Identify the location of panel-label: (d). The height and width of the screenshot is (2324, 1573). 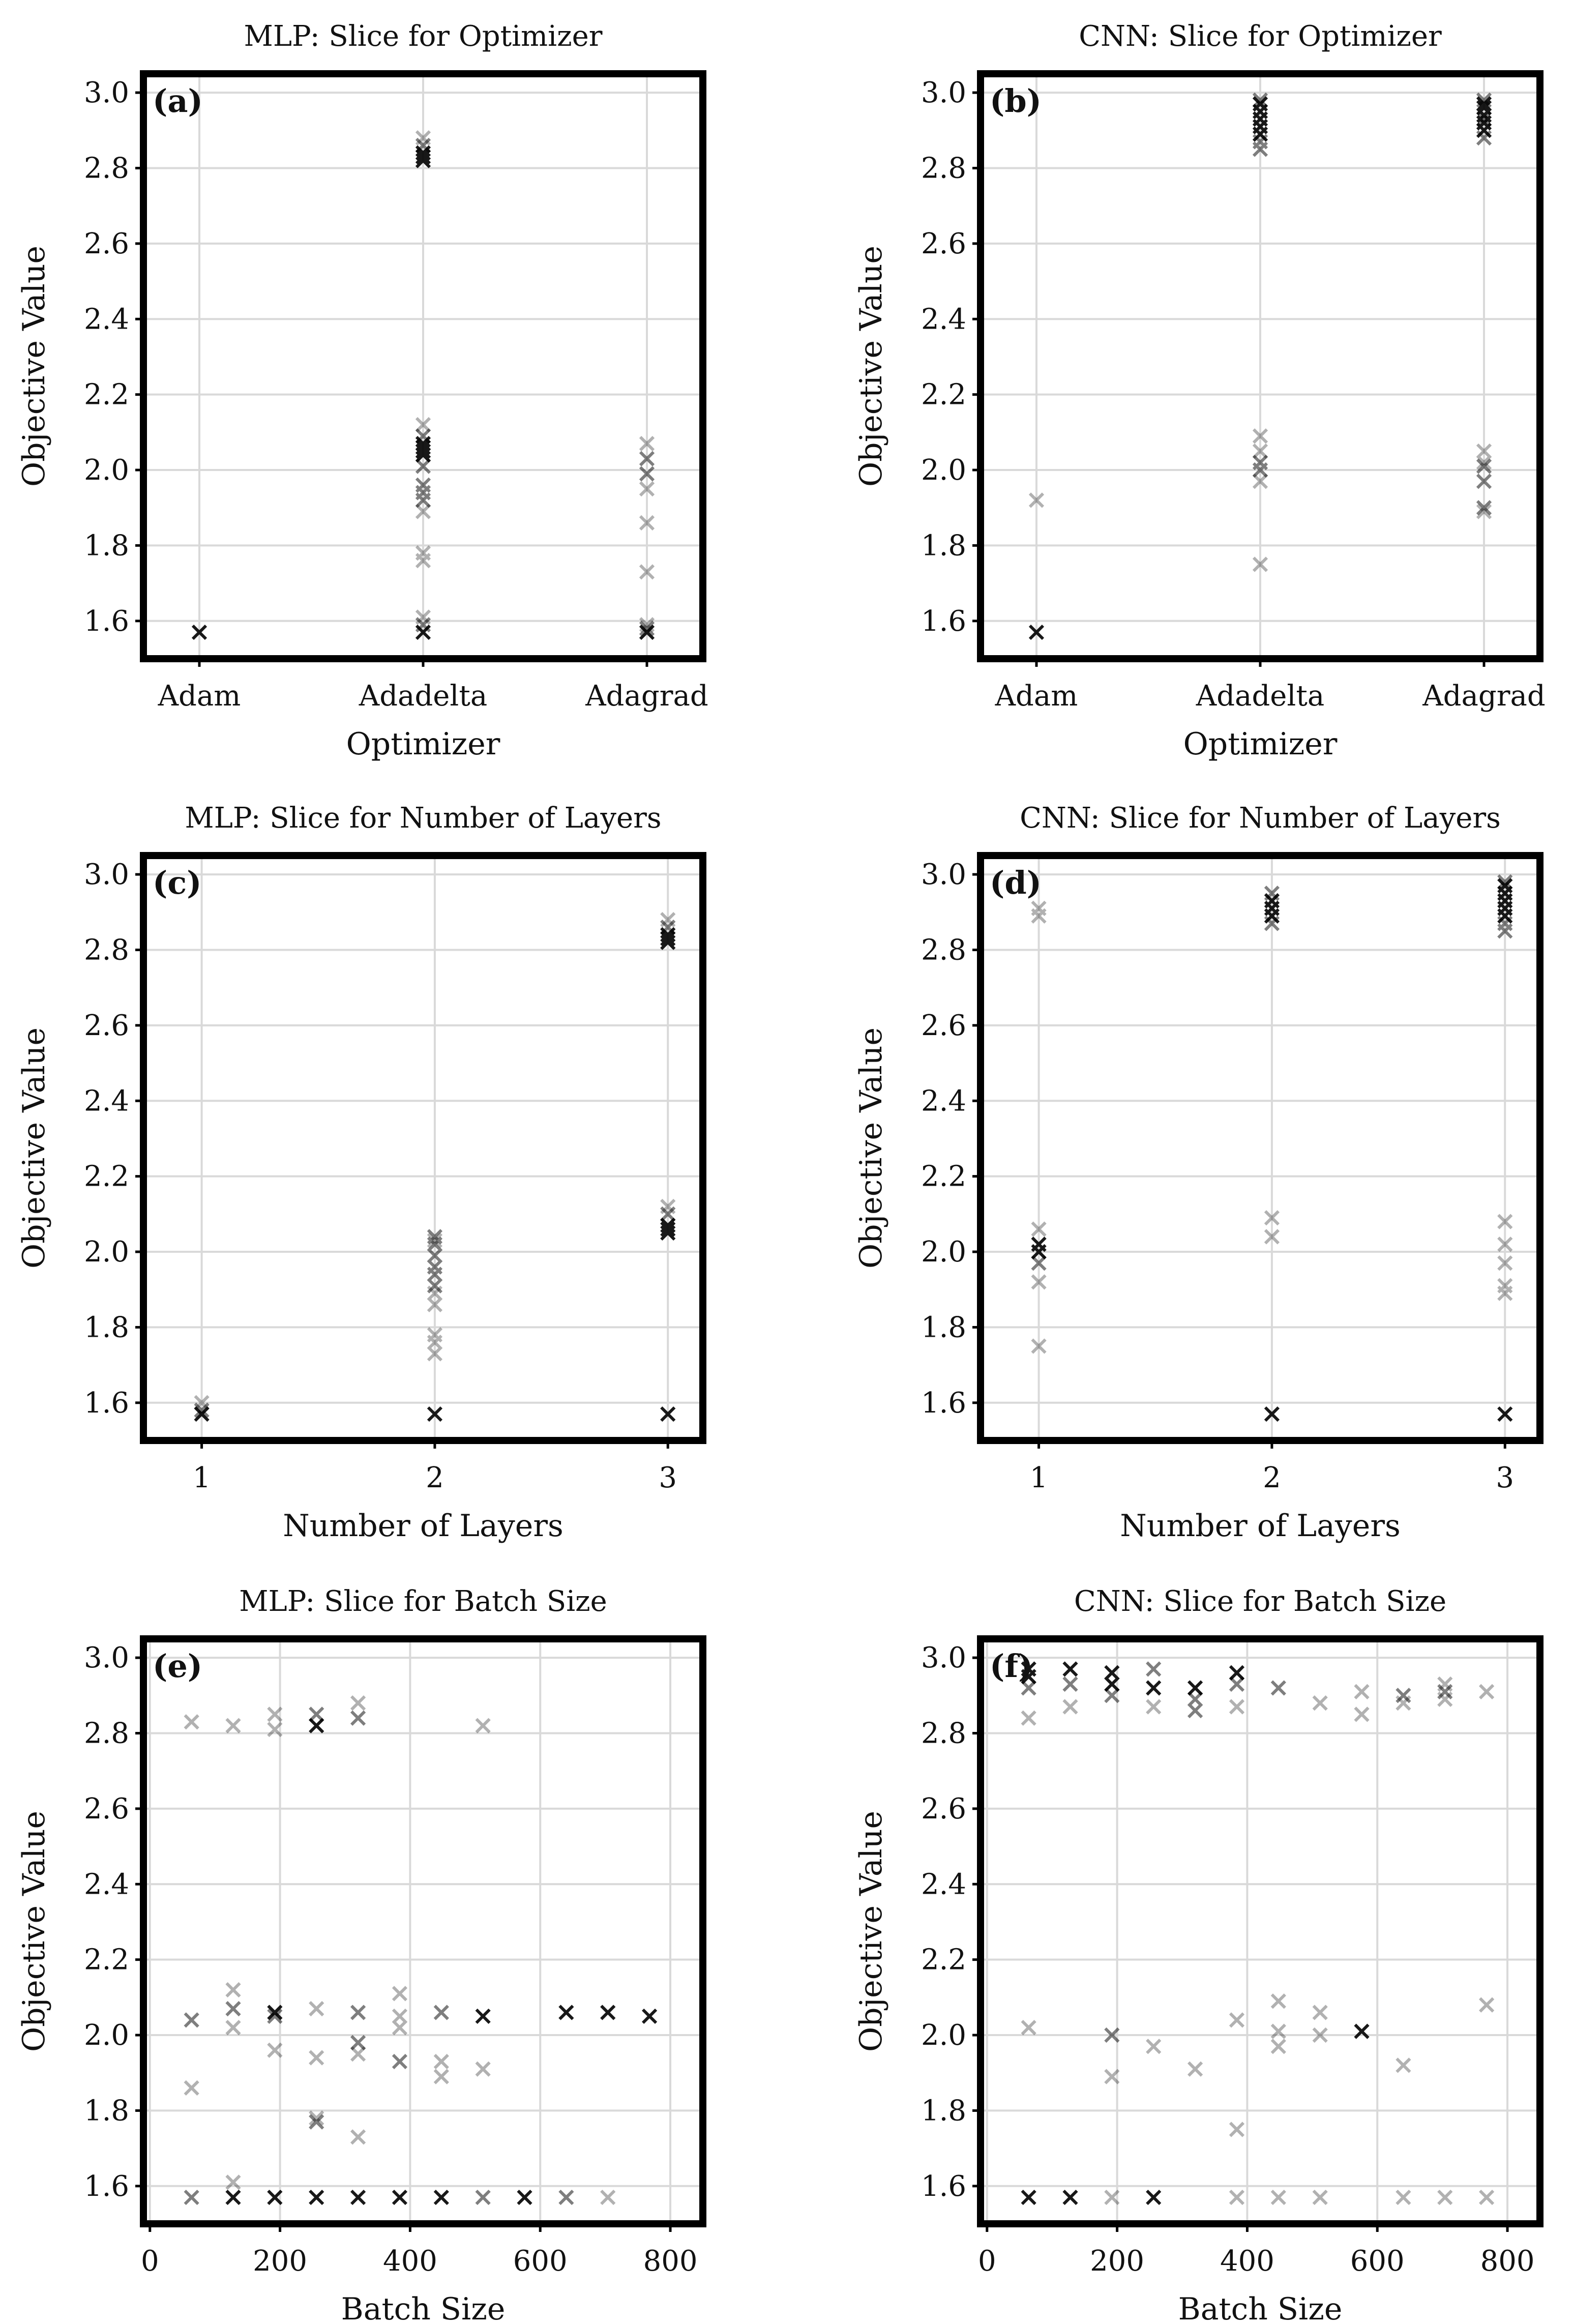
(1016, 882).